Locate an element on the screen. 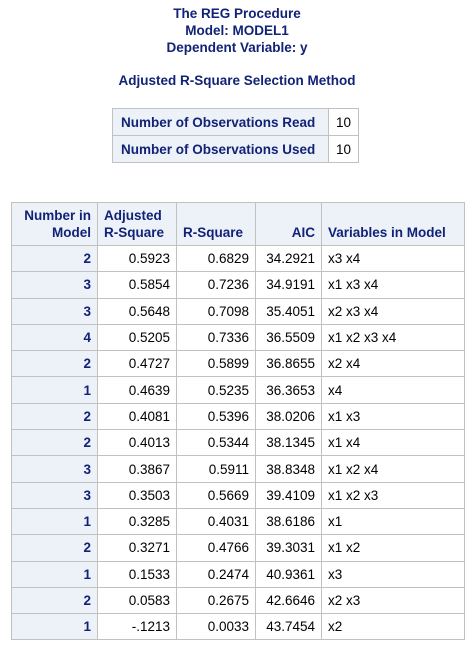 This screenshot has height=647, width=474. variables-in-model-cell: x1 is located at coordinates (393, 521).